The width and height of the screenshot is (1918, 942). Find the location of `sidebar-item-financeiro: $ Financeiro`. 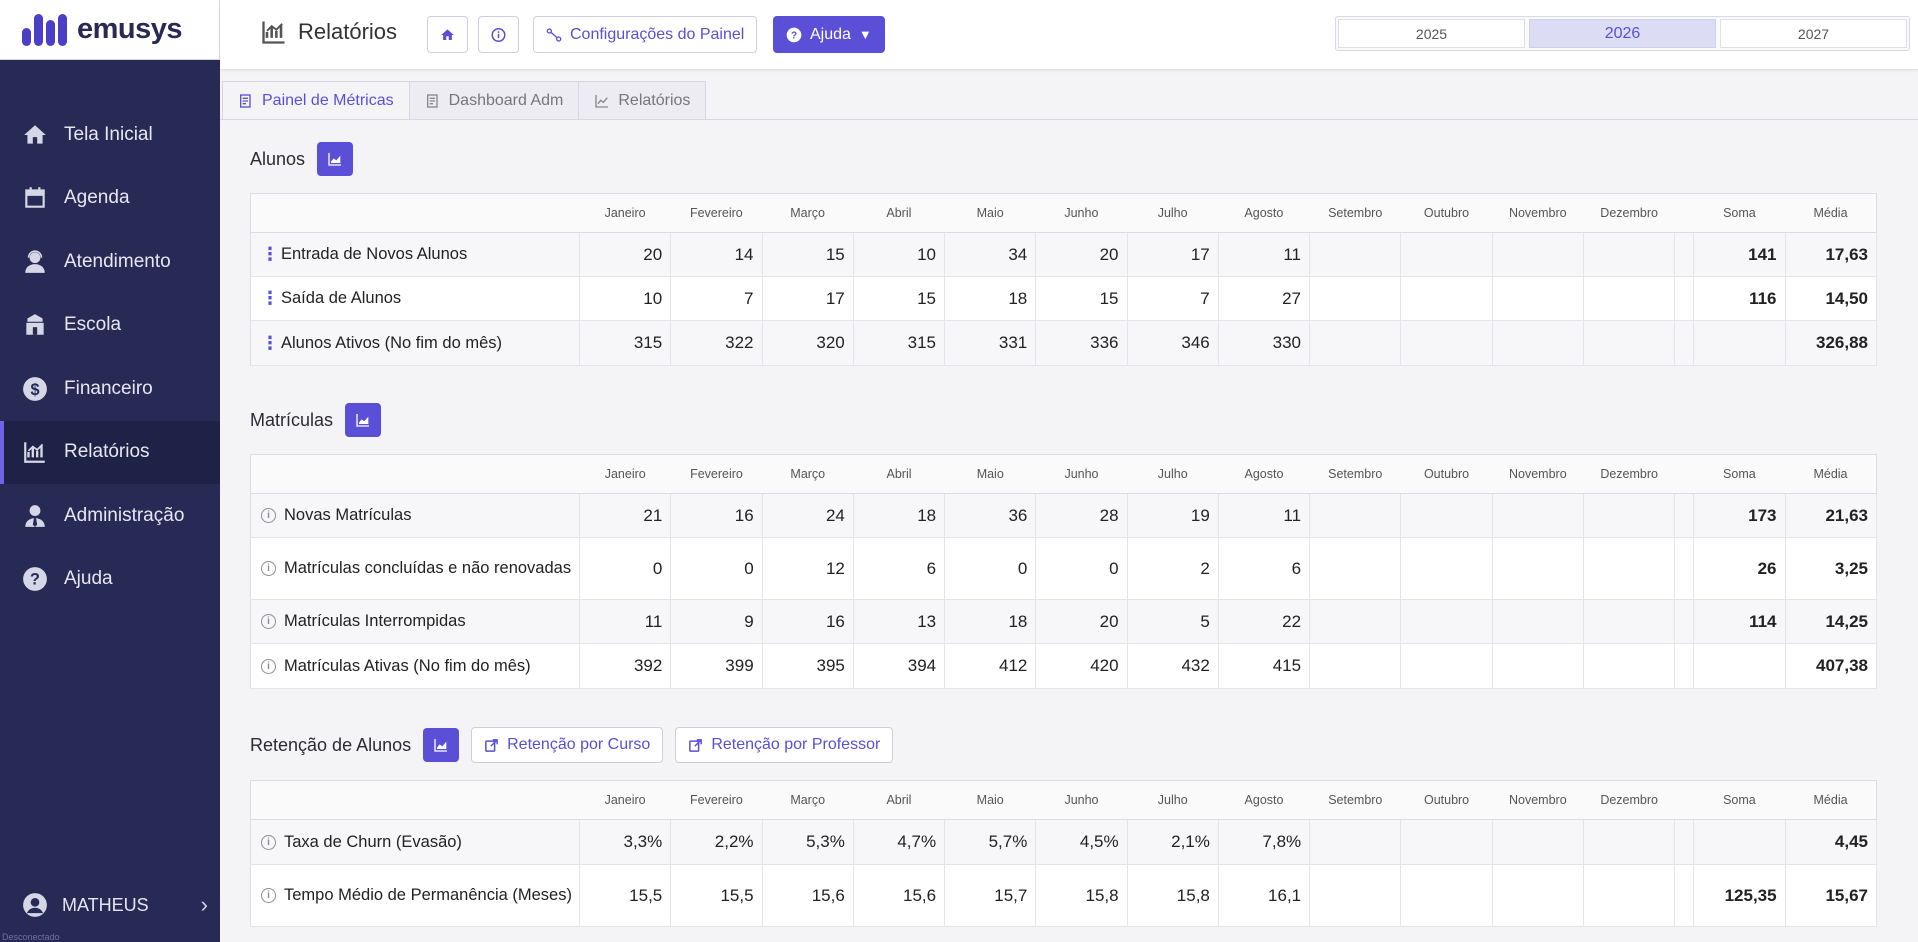

sidebar-item-financeiro: $ Financeiro is located at coordinates (110, 389).